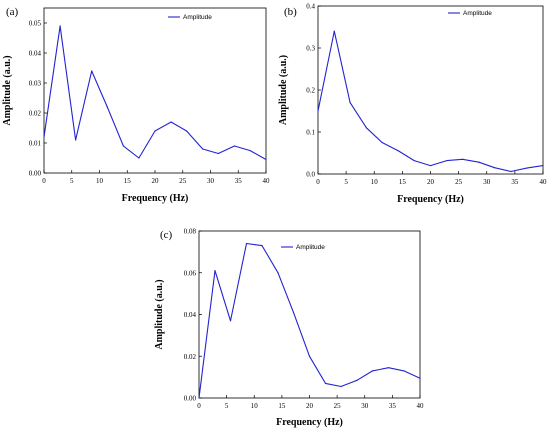  I want to click on panel-label: (c), so click(166, 235).